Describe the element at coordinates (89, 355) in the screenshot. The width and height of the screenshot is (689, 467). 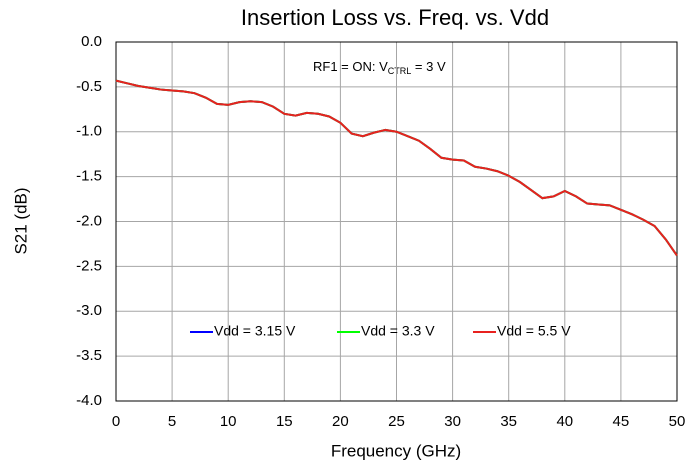
I see `y-tick-label: -3.5` at that location.